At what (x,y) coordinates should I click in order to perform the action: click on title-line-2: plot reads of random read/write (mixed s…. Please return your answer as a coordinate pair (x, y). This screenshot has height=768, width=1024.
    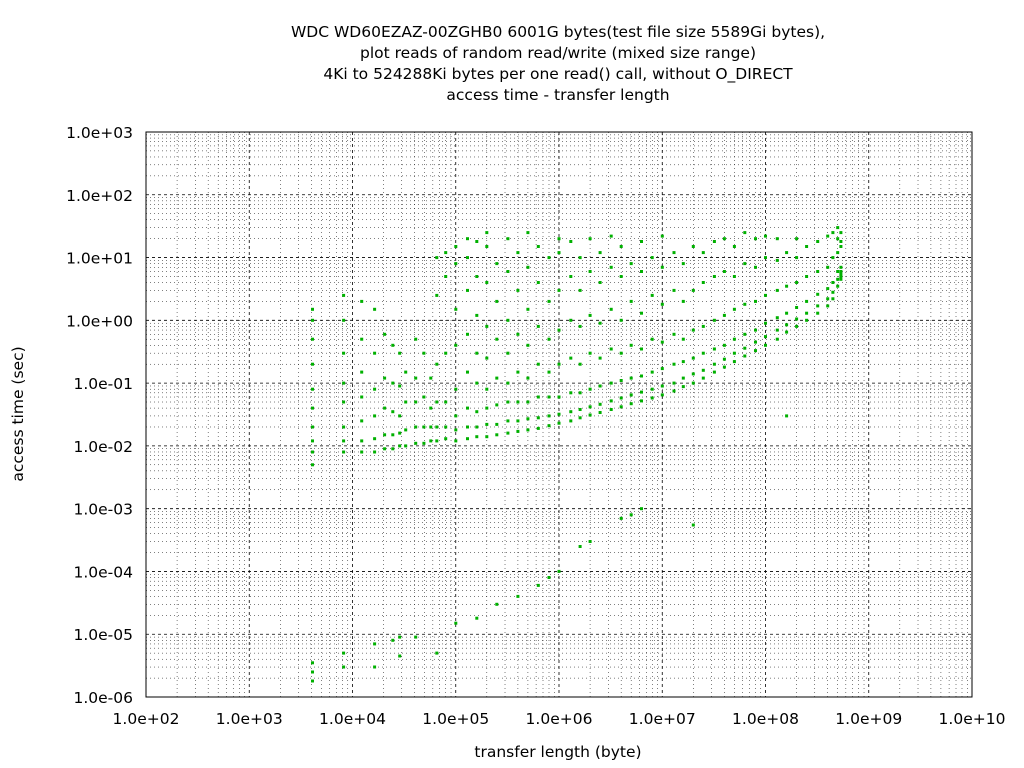
    Looking at the image, I should click on (558, 53).